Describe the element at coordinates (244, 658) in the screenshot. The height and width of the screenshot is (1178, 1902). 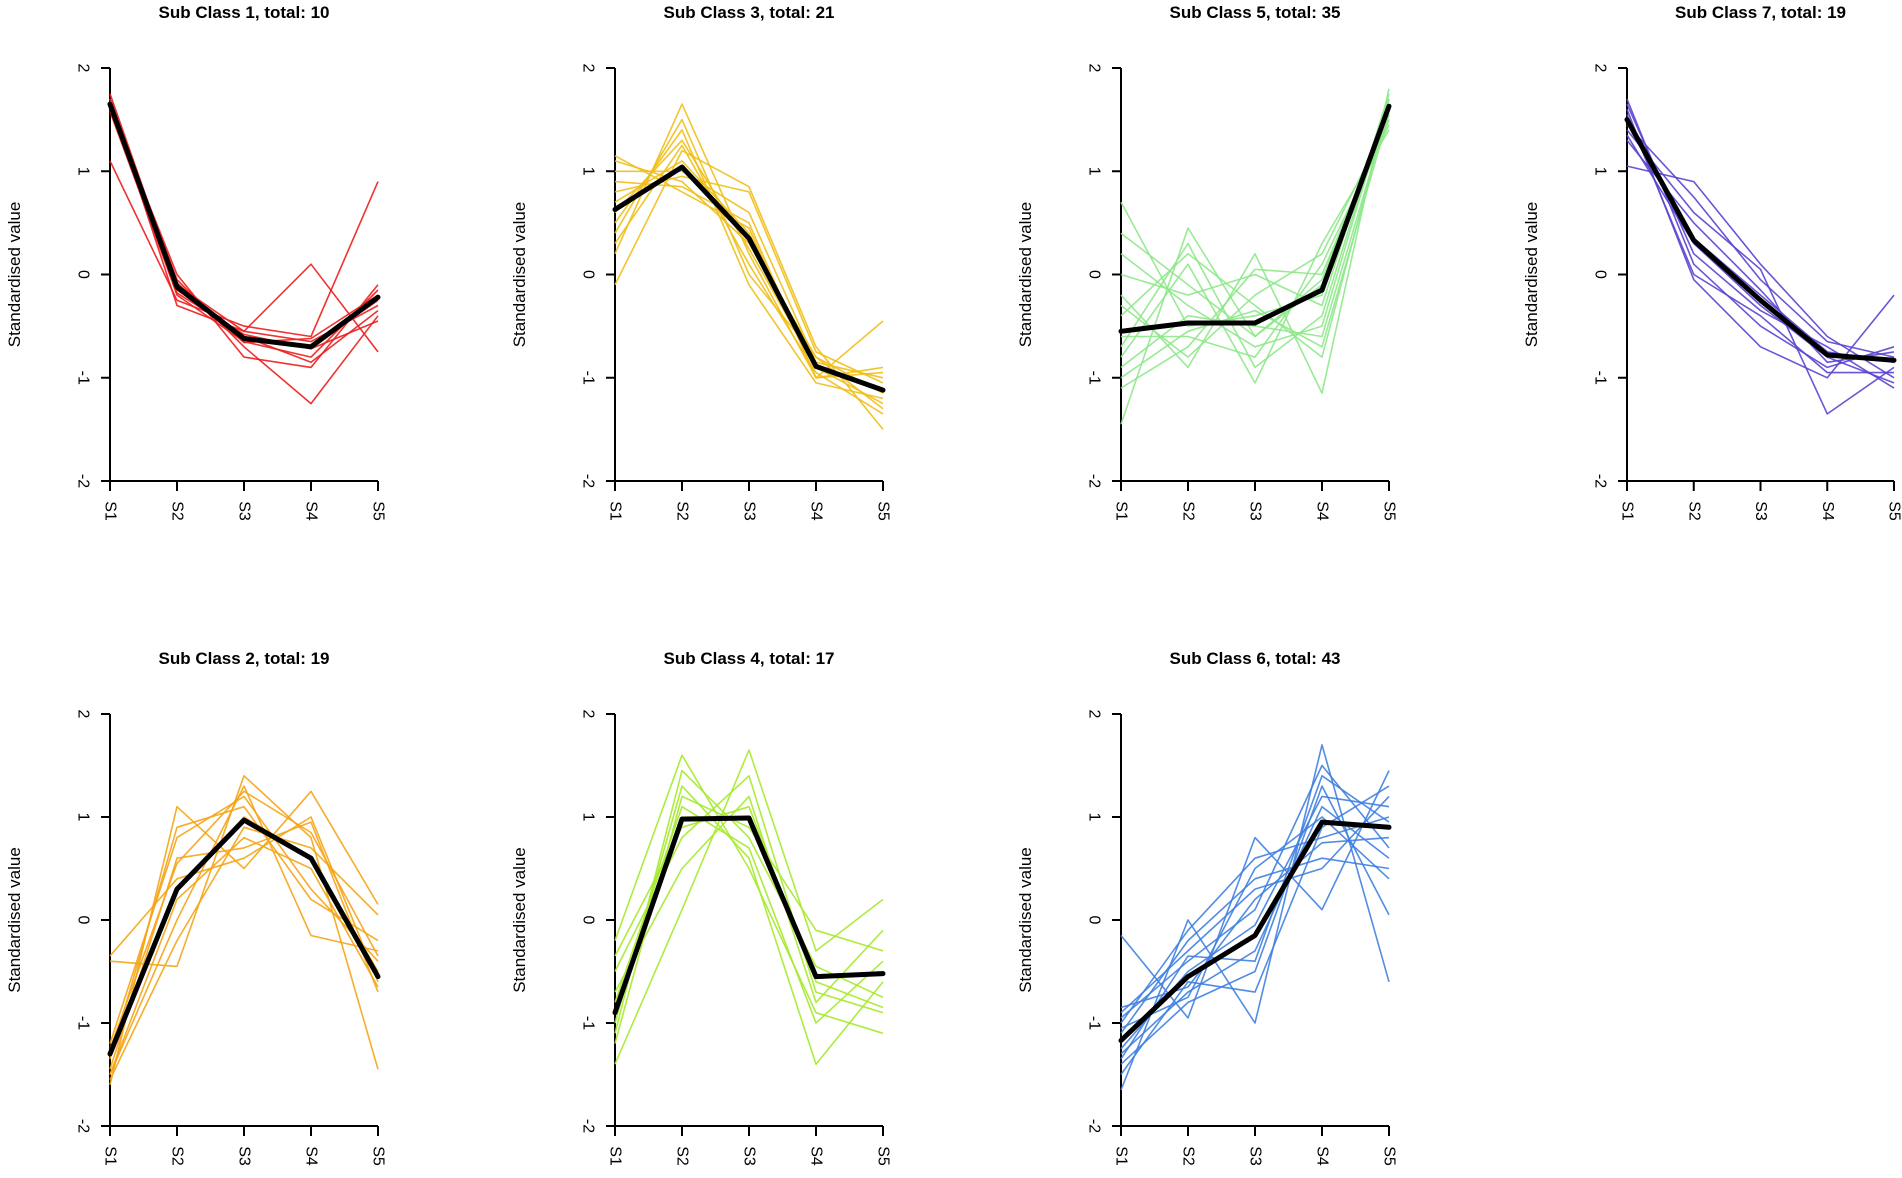
I see `chart-title: Sub Class 2, total: 19` at that location.